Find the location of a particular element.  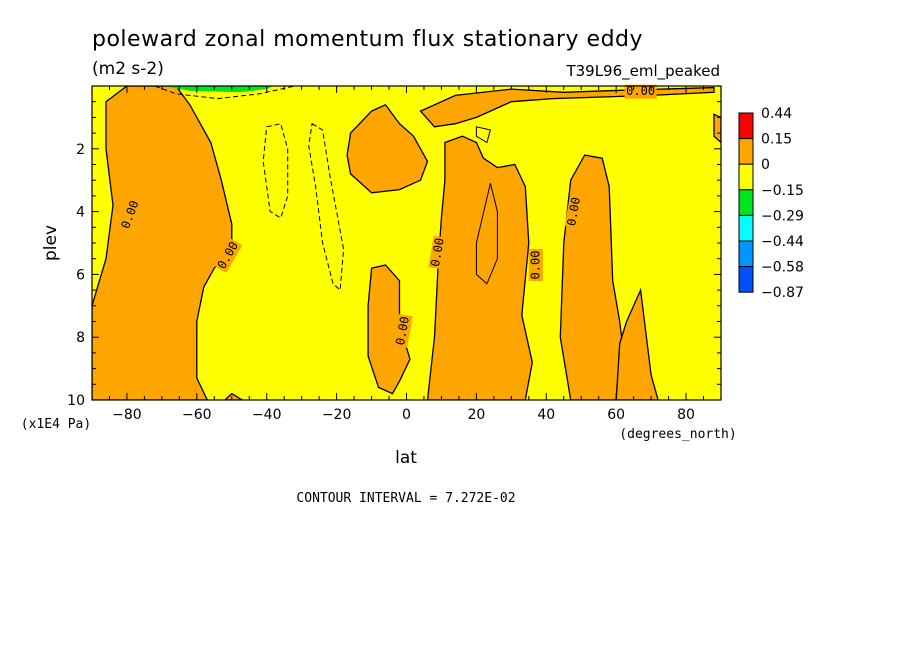

chart-units: (m2 s-2) is located at coordinates (128, 69).